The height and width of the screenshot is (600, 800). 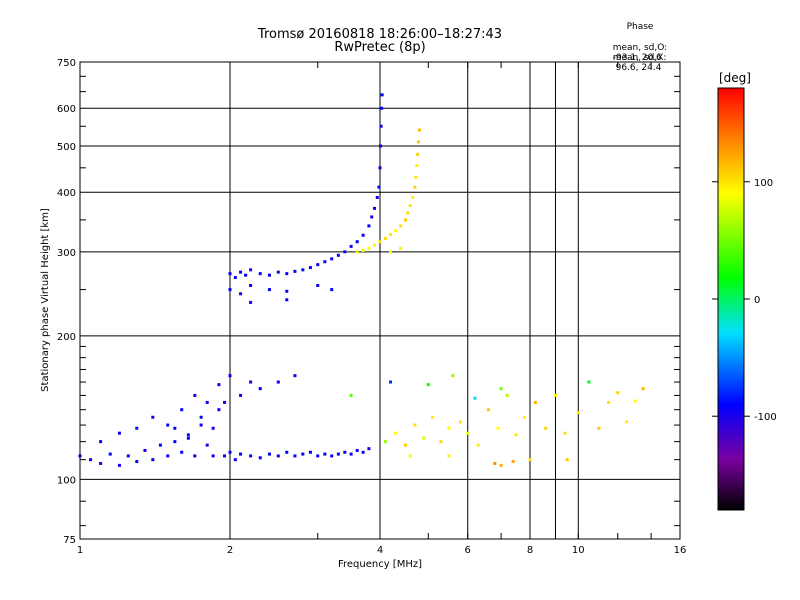 What do you see at coordinates (380, 47) in the screenshot?
I see `chart-subtitle: RwPretec (8p)` at bounding box center [380, 47].